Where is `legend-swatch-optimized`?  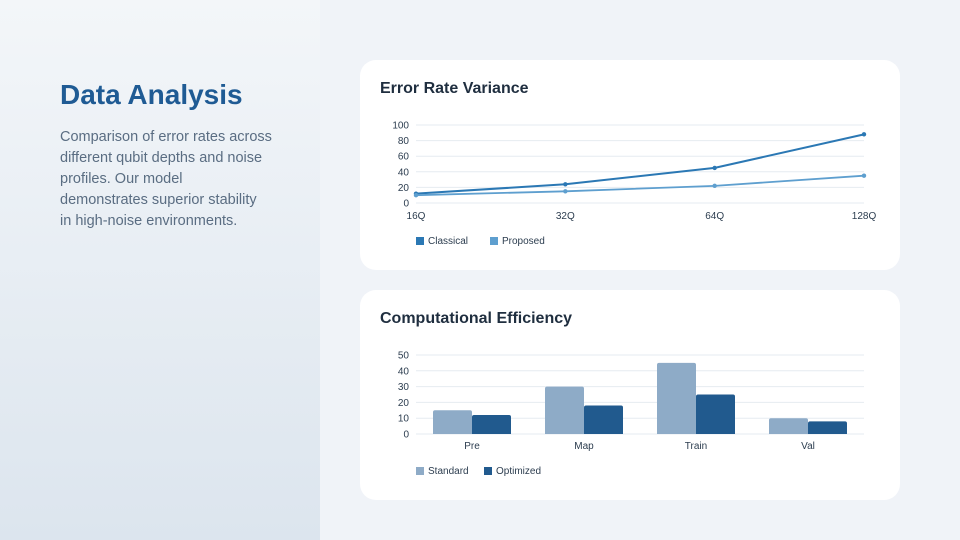 legend-swatch-optimized is located at coordinates (488, 471).